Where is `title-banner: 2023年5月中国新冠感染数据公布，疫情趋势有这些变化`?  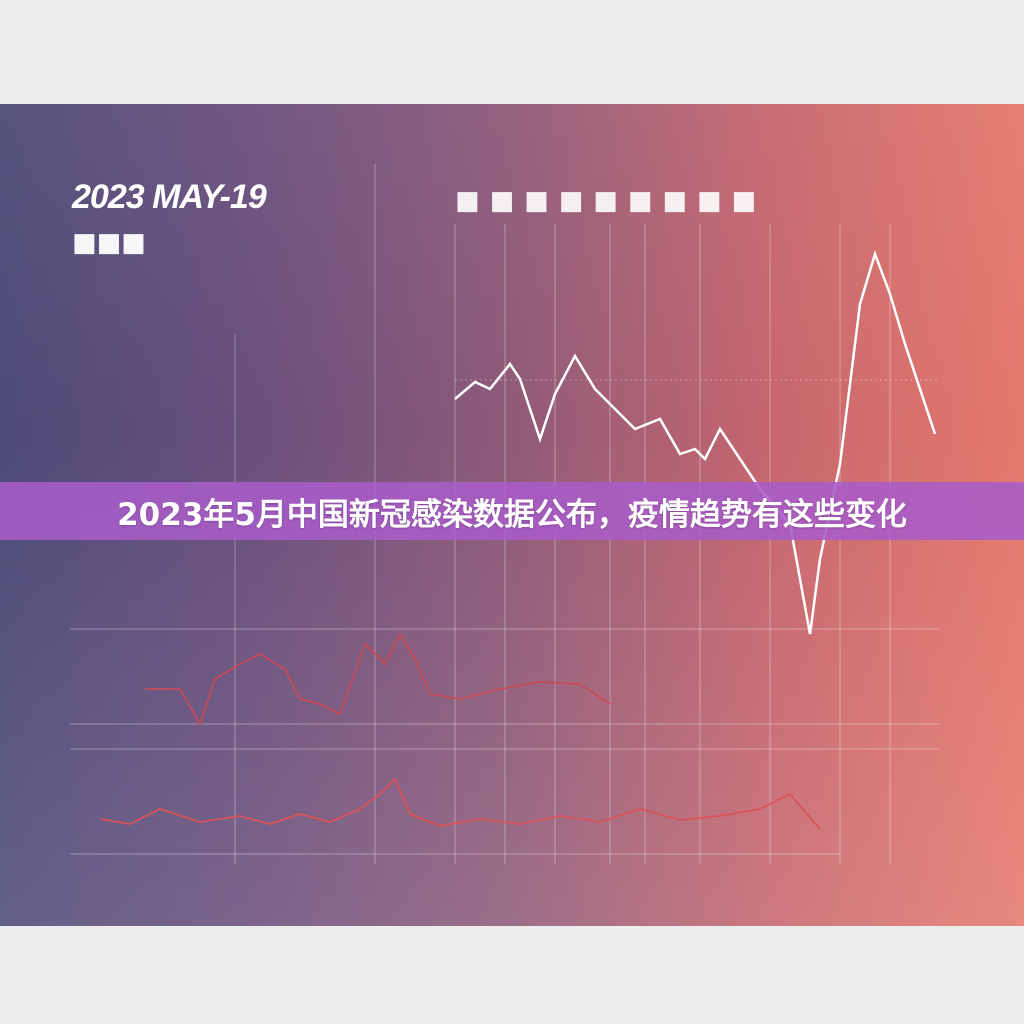 title-banner: 2023年5月中国新冠感染数据公布，疫情趋势有这些变化 is located at coordinates (512, 511).